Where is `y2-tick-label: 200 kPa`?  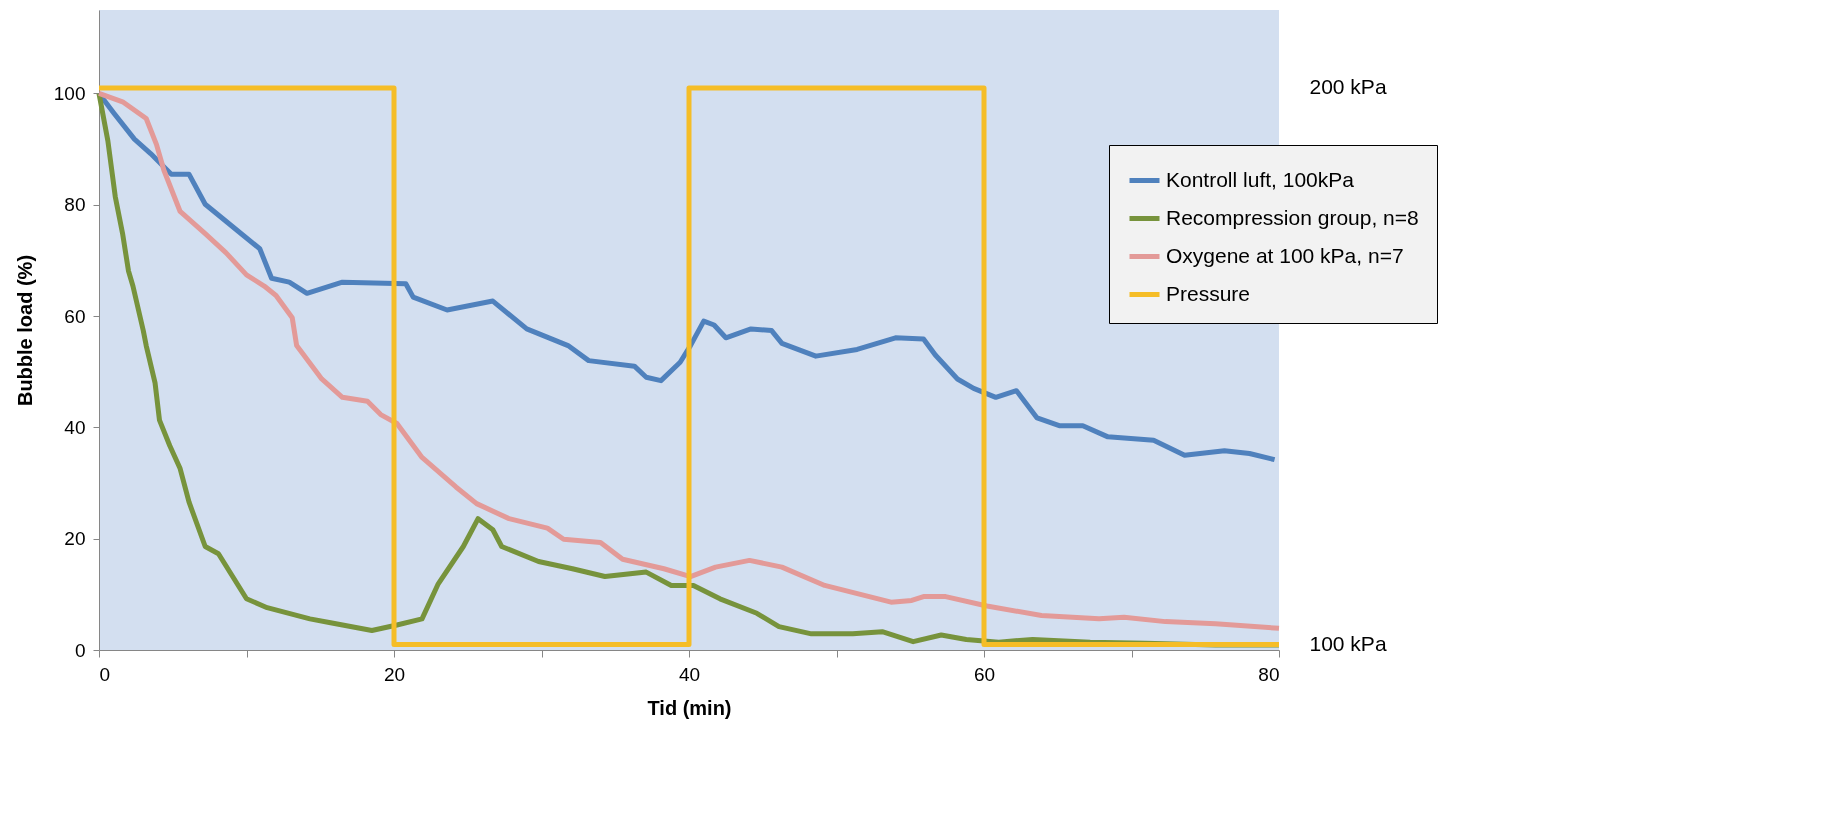
y2-tick-label: 200 kPa is located at coordinates (1348, 87).